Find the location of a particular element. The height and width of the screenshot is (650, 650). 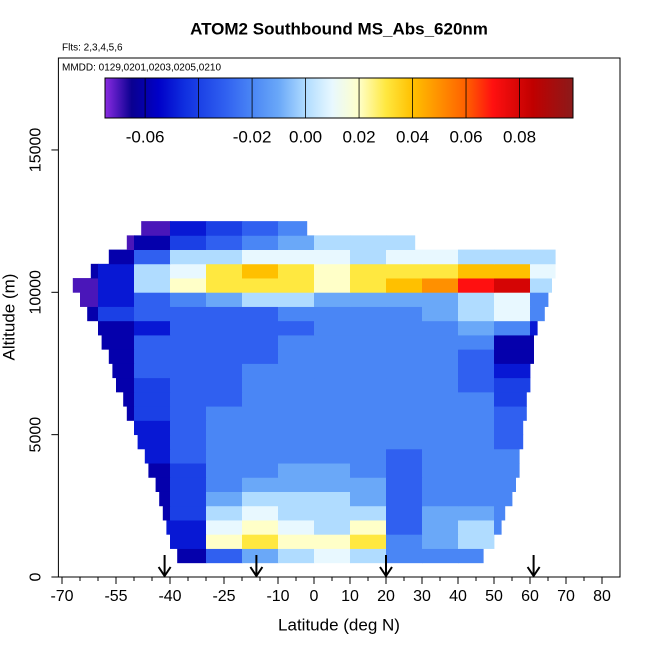

y-axis-title: Altitude (m) is located at coordinates (9, 317).